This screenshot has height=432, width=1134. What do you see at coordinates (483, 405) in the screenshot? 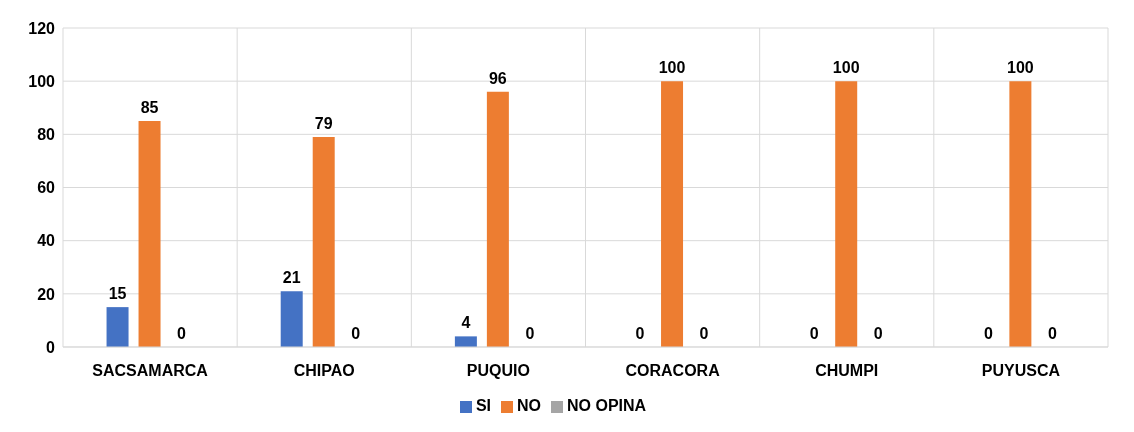
I see `legend-label: SI` at bounding box center [483, 405].